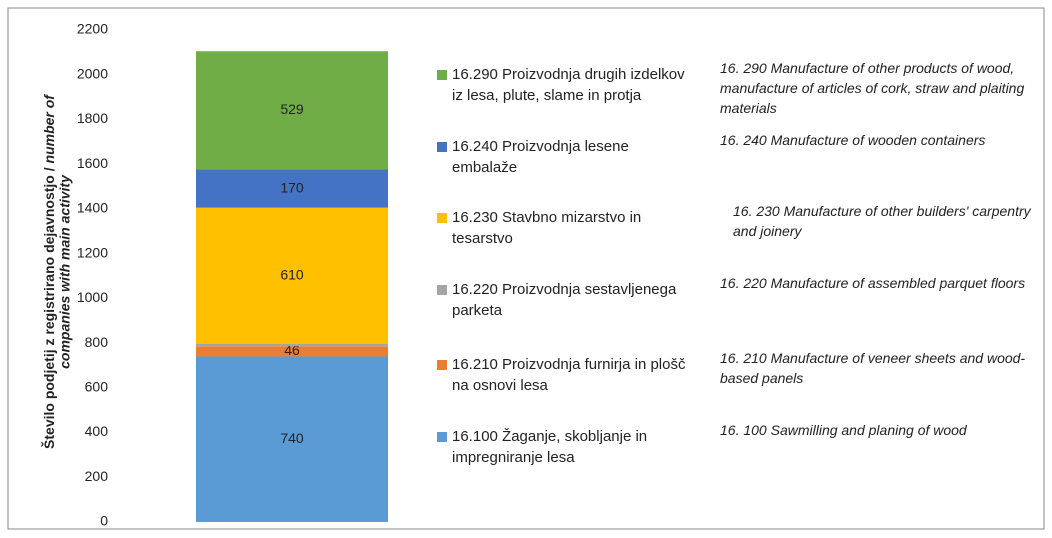 This screenshot has width=1052, height=538. What do you see at coordinates (547, 228) in the screenshot?
I see `legend-label: 16.230 Stavbno mizarstvo in tesarstvo` at bounding box center [547, 228].